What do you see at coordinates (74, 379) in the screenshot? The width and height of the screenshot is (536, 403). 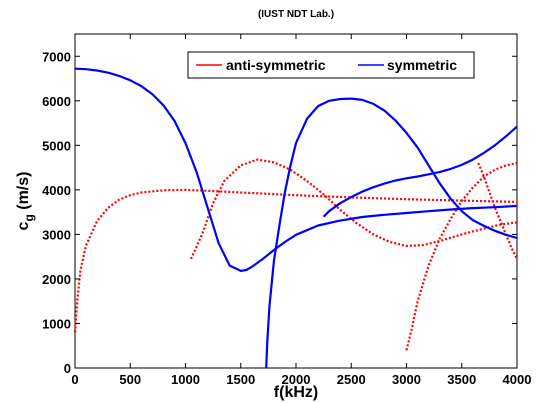 I see `x-tick-label: 0` at bounding box center [74, 379].